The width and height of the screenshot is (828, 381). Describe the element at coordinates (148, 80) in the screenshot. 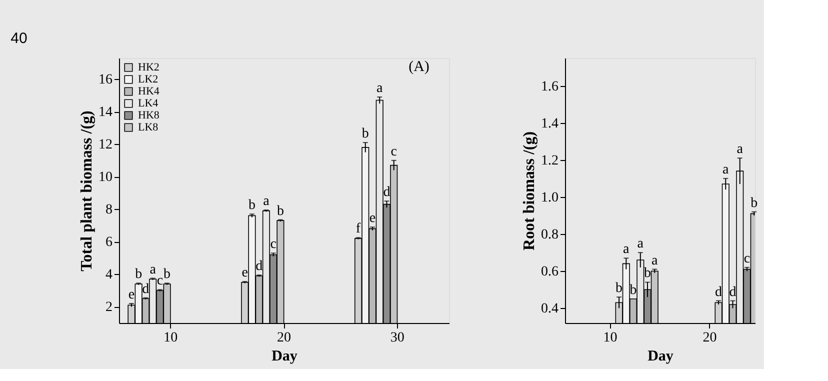

I see `legend-label: LK2` at that location.